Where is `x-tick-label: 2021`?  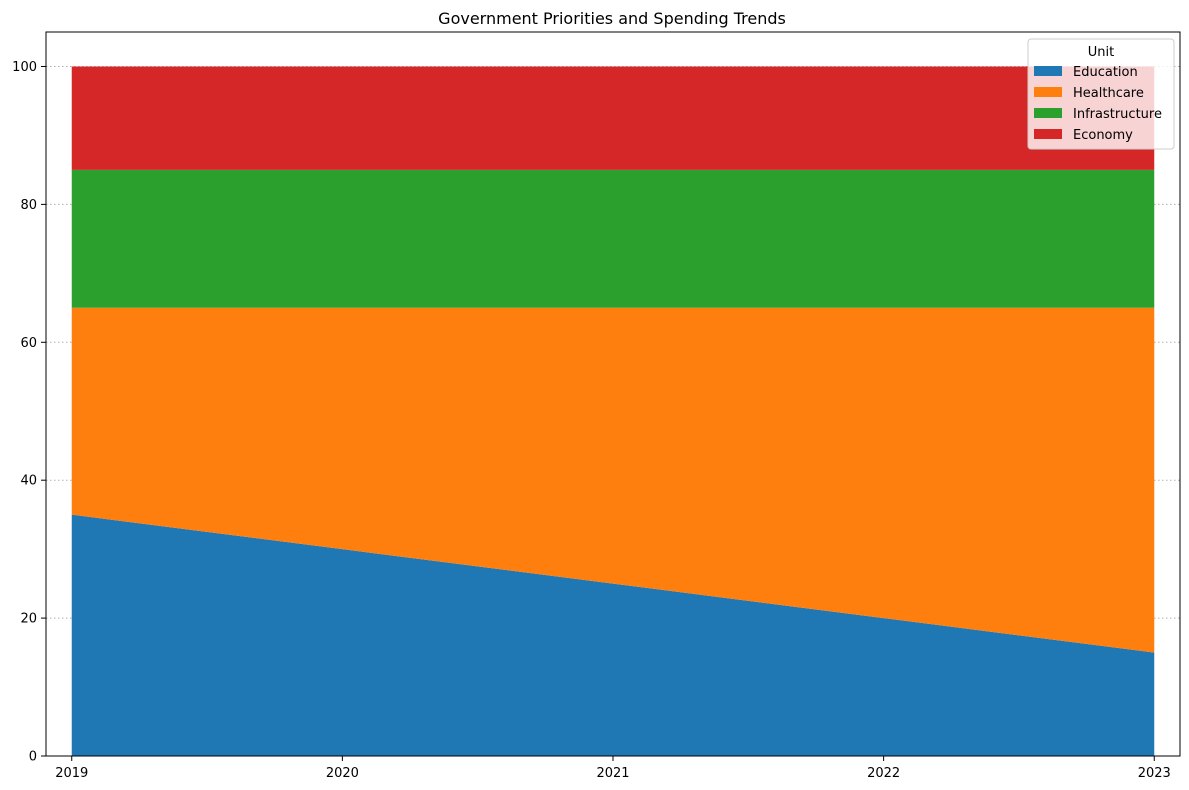
x-tick-label: 2021 is located at coordinates (612, 773).